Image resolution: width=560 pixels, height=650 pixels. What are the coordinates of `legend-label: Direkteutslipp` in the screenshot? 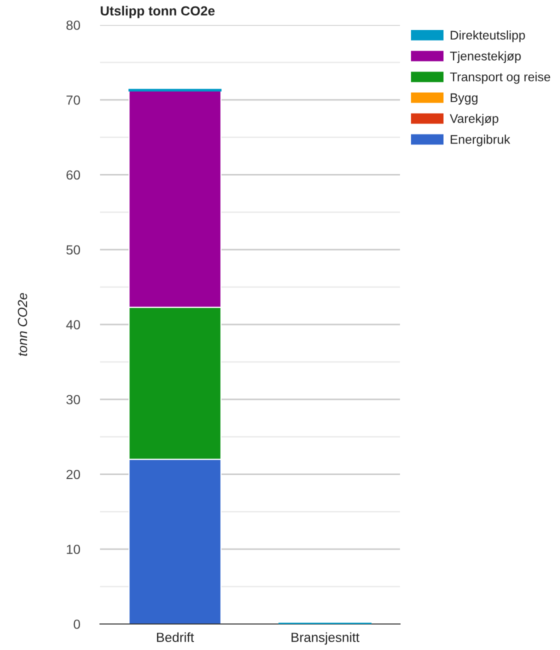 It's located at (487, 36).